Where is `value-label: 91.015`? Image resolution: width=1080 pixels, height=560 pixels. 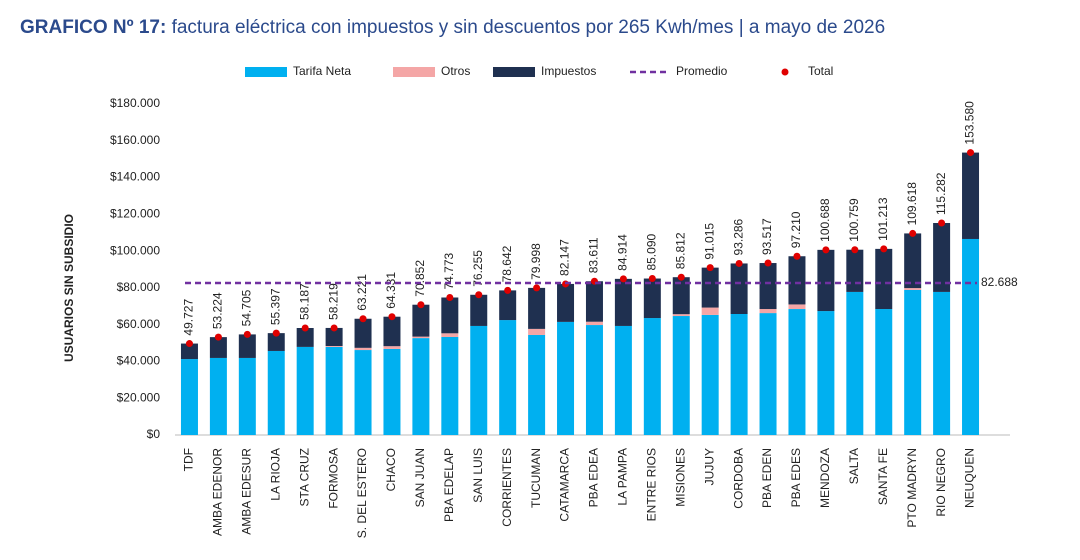 value-label: 91.015 is located at coordinates (709, 241).